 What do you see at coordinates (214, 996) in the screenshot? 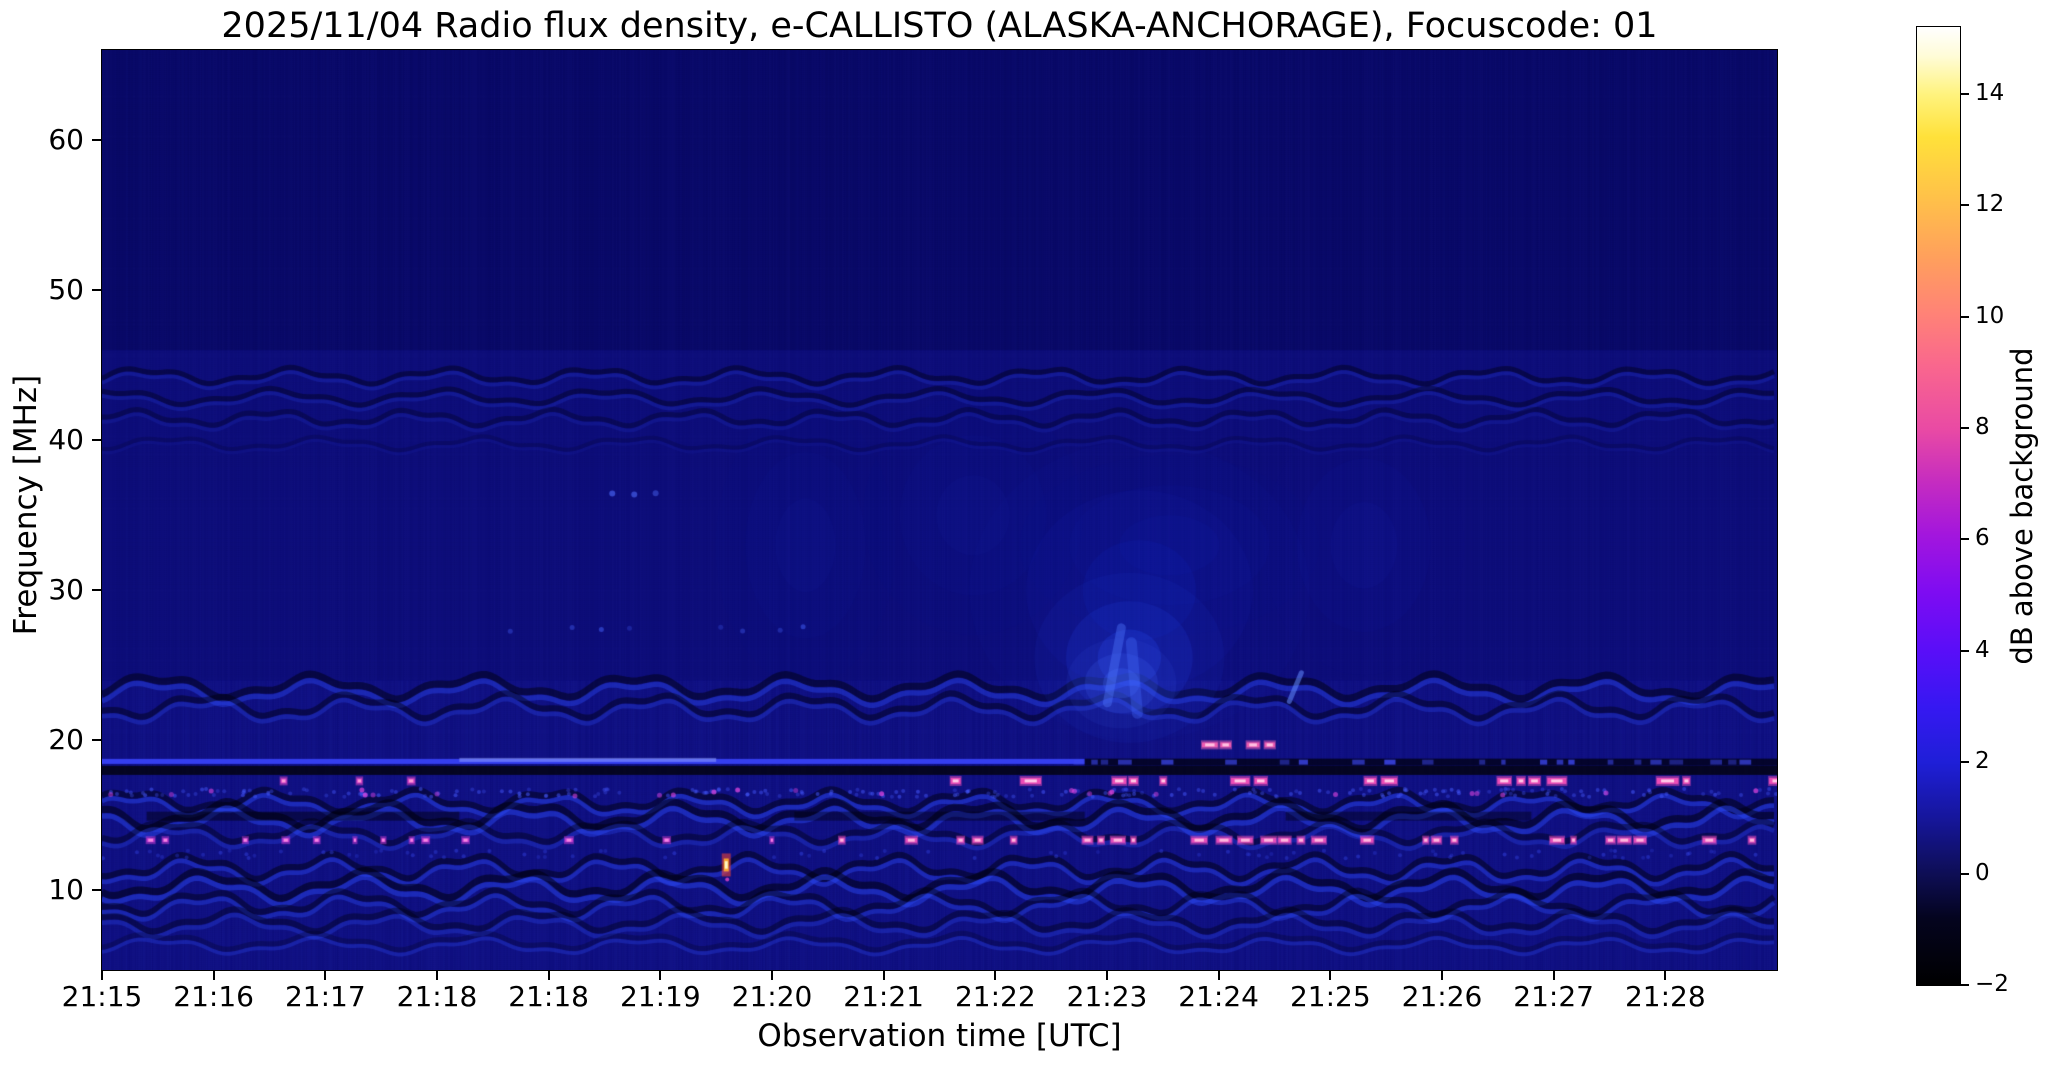
I see `x-tick-label: 21:16` at bounding box center [214, 996].